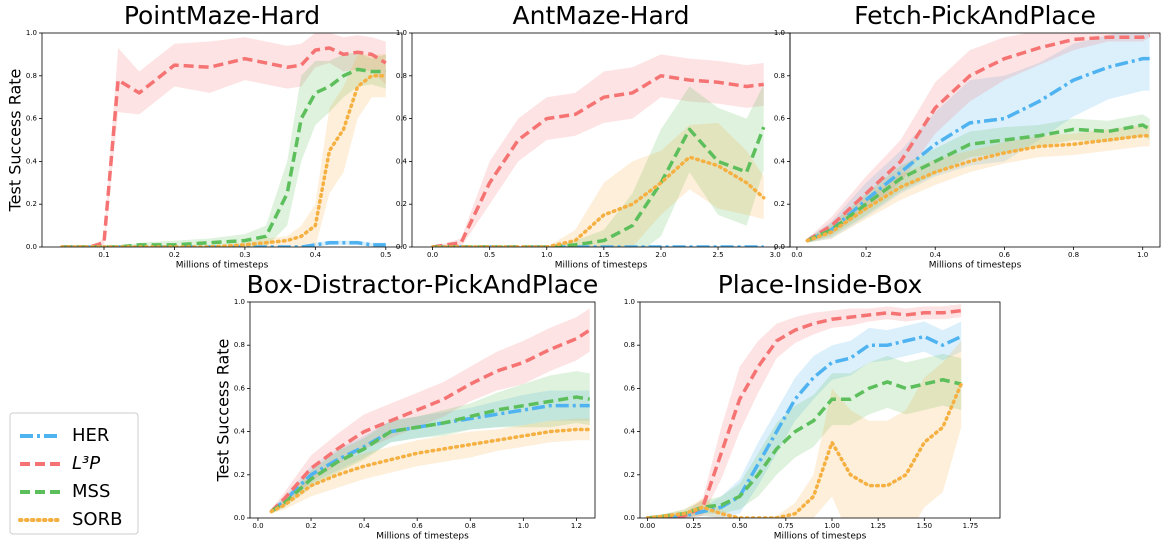 The image size is (1162, 540). Describe the element at coordinates (820, 284) in the screenshot. I see `chart-title: Place-Inside-Box` at that location.